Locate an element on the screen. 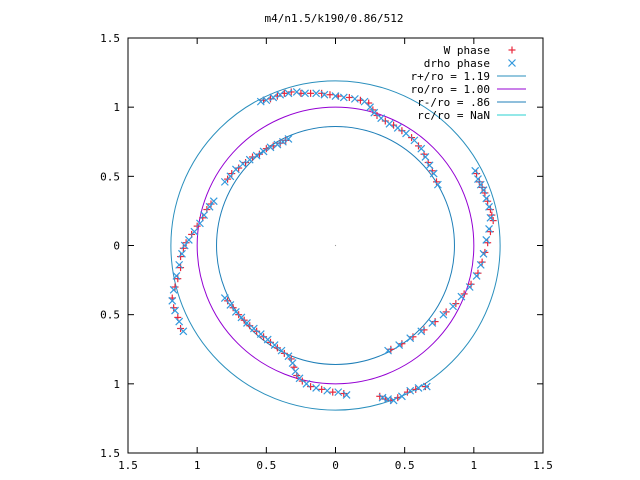 The height and width of the screenshot is (480, 640). center-point is located at coordinates (335, 245).